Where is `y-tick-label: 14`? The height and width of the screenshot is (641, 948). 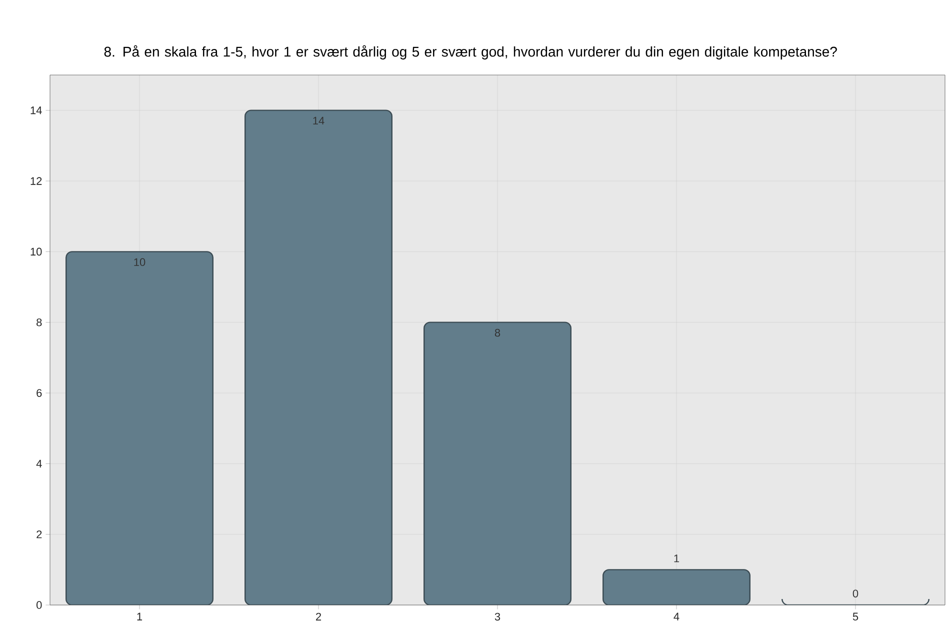 y-tick-label: 14 is located at coordinates (36, 110).